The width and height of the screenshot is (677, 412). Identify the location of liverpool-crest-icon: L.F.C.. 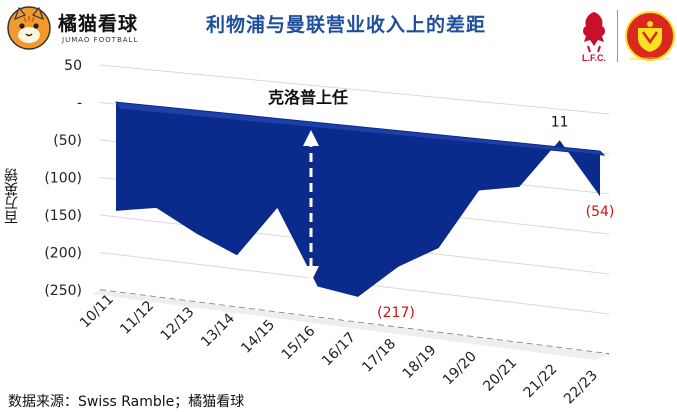
(594, 37).